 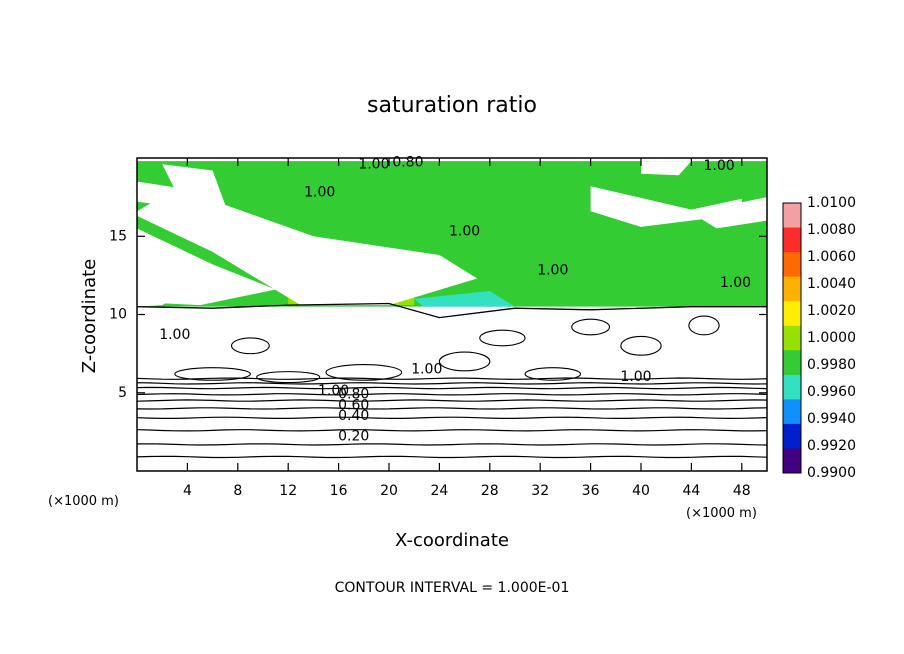 I want to click on colorbar-label-6: 0.9980, so click(x=831, y=365).